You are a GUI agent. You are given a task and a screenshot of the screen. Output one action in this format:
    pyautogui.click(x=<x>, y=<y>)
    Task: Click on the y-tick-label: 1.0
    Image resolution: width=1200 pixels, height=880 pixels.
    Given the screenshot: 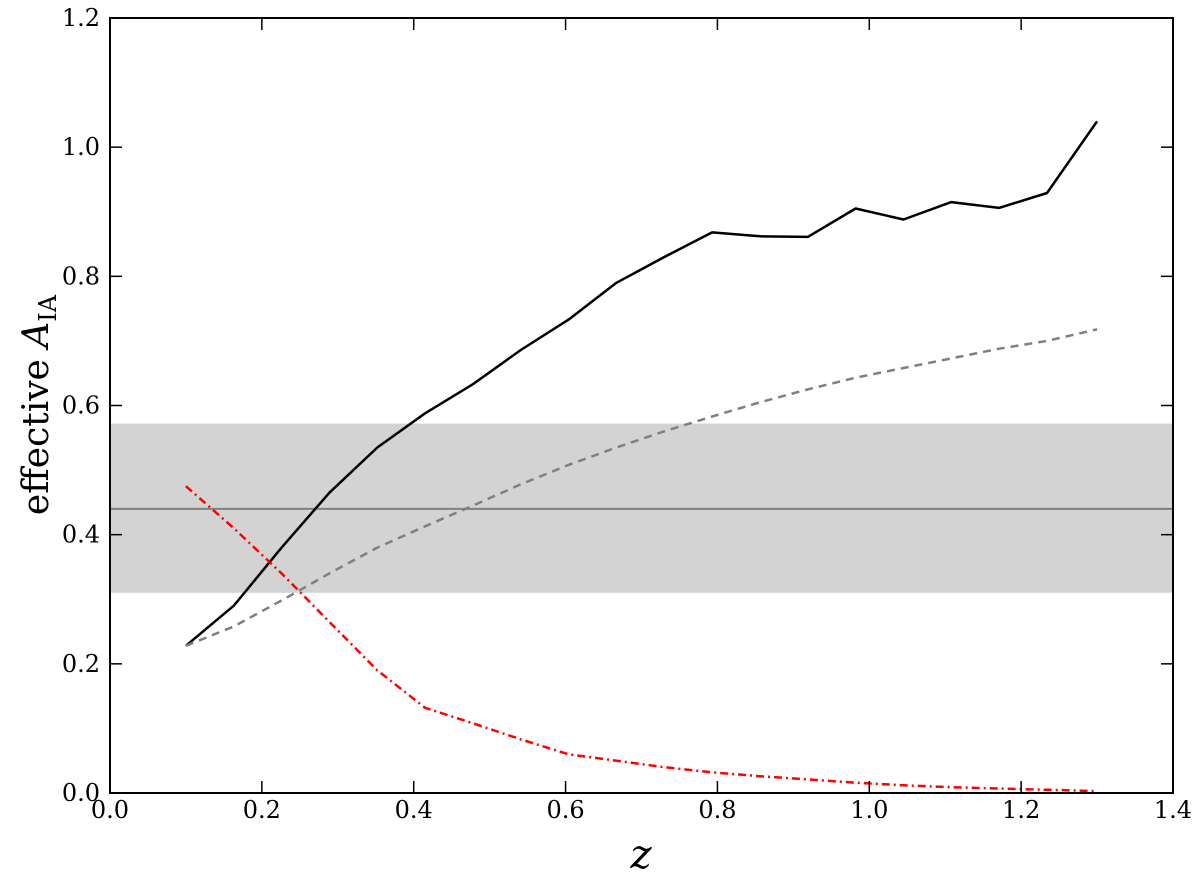 What is the action you would take?
    pyautogui.click(x=81, y=147)
    